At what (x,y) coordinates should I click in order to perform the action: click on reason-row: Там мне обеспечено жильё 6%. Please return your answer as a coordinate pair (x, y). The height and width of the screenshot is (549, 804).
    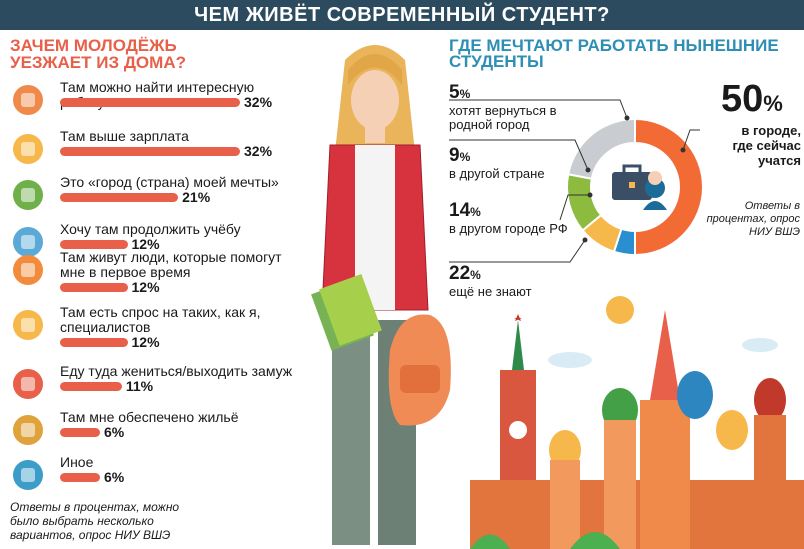
    Looking at the image, I should click on (153, 434).